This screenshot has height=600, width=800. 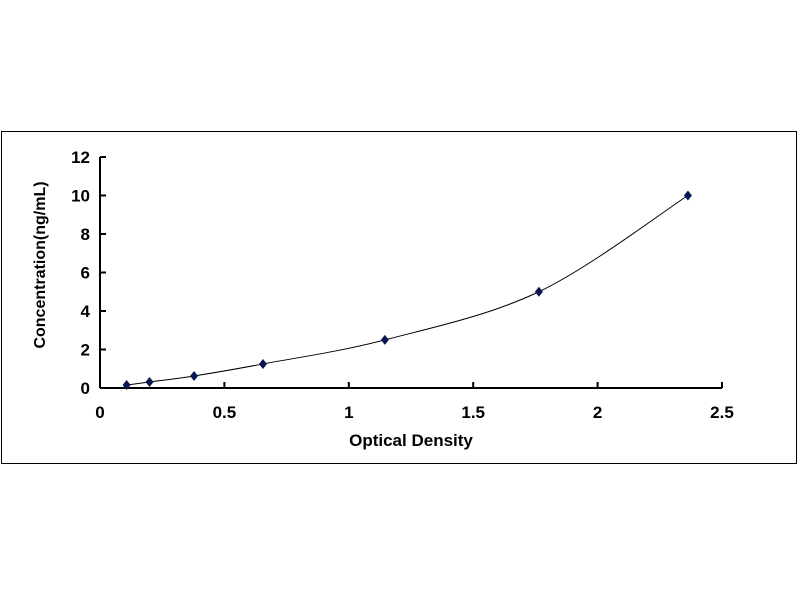 I want to click on x-axis-label: Optical Density, so click(x=411, y=440).